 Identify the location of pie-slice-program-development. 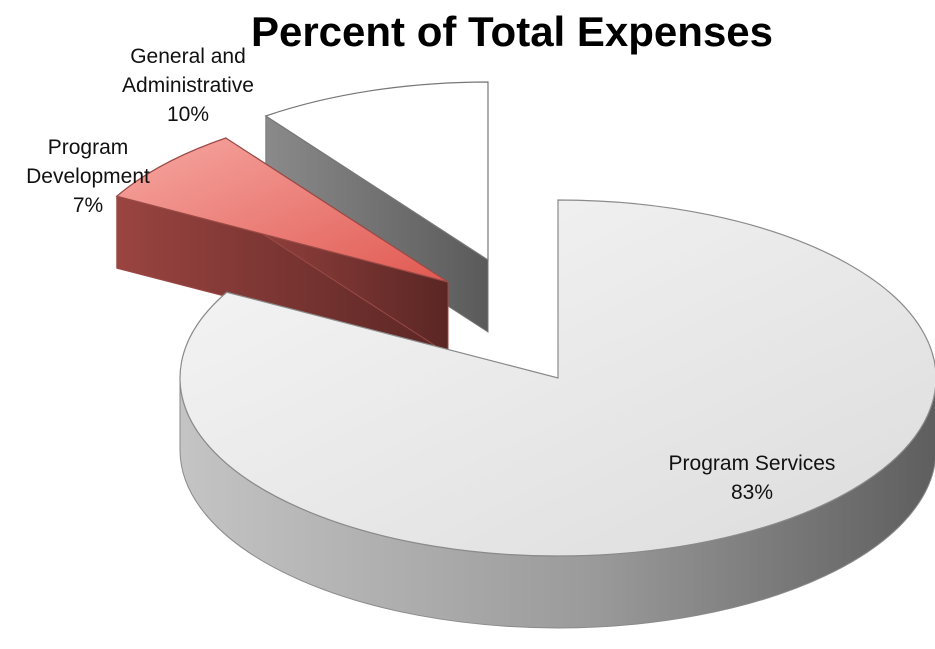
(282, 246).